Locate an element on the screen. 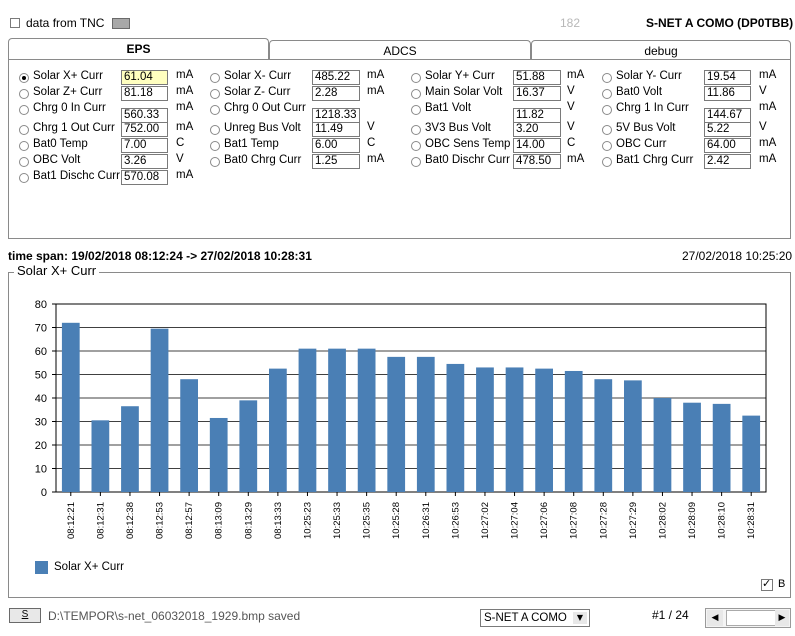  current-timestamp: 27/02/2018 10:25:20 is located at coordinates (737, 256).